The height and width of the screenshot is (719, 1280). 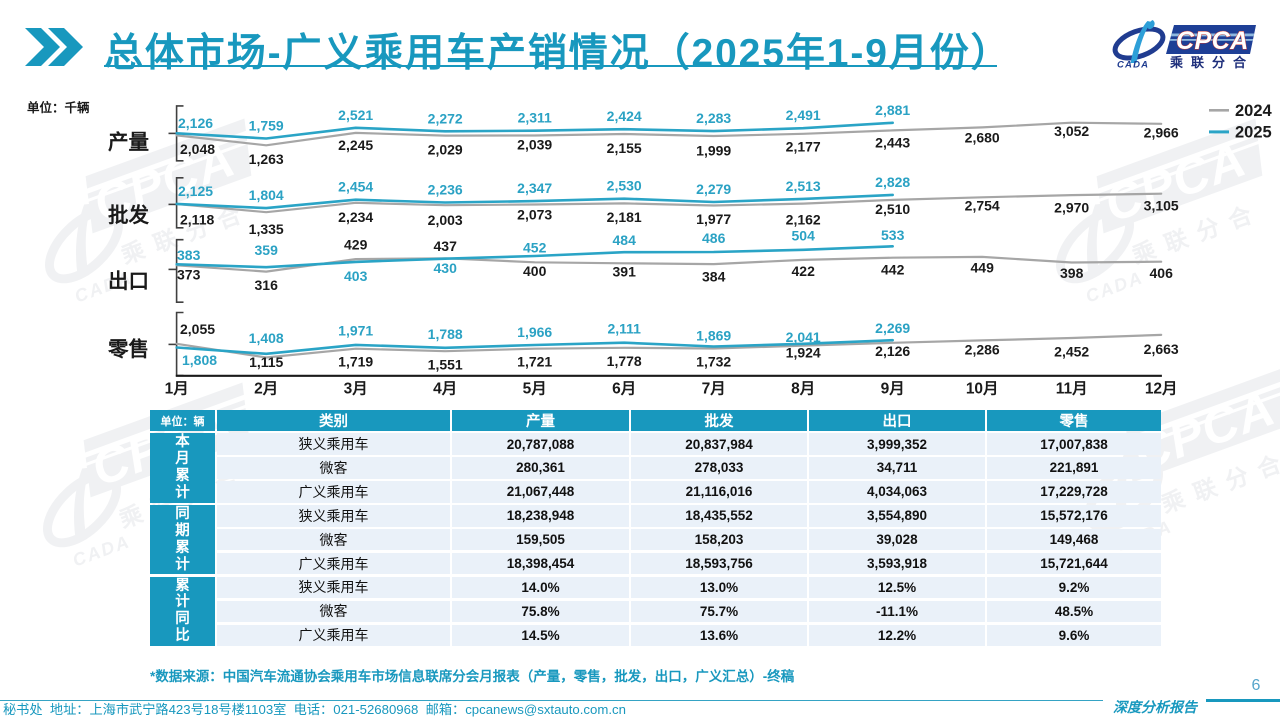 I want to click on svg-text: 406, so click(x=1162, y=273).